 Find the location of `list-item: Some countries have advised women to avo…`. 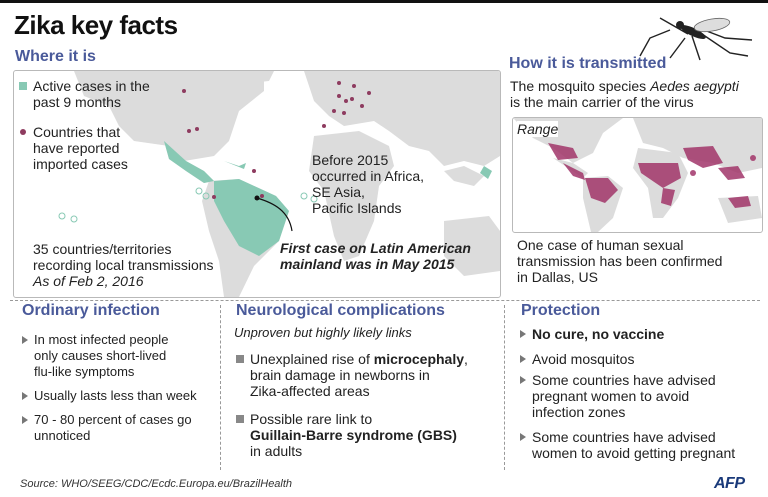

list-item: Some countries have advised women to avo… is located at coordinates (642, 445).